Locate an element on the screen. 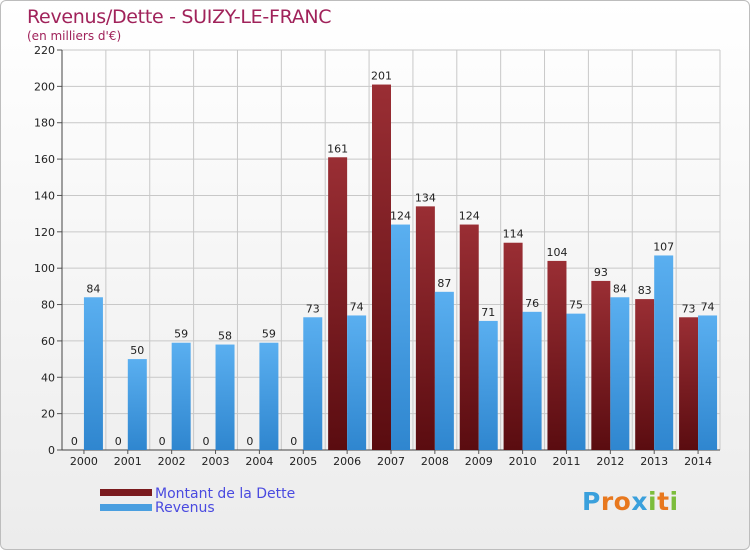 The width and height of the screenshot is (750, 550). x-tick-label: 2012 is located at coordinates (610, 461).